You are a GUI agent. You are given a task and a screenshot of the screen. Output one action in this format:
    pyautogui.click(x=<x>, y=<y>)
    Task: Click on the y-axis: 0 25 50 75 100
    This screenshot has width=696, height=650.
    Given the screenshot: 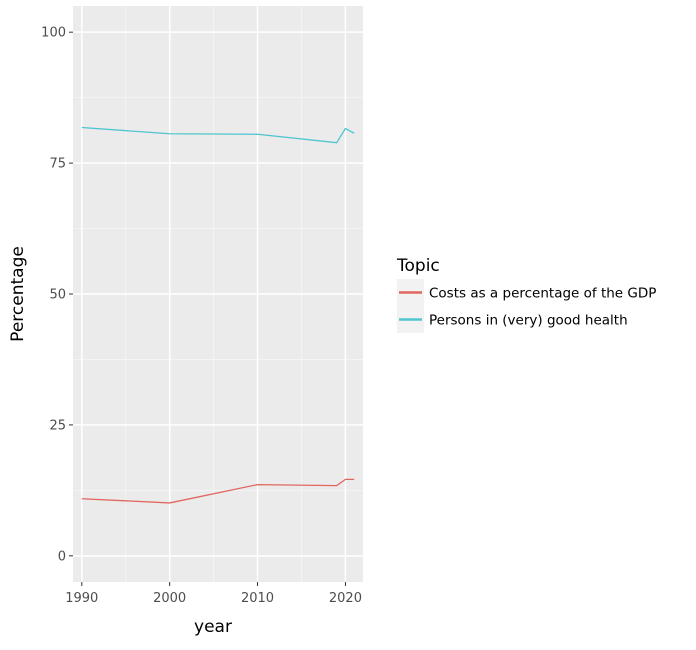 What is the action you would take?
    pyautogui.click(x=57, y=295)
    